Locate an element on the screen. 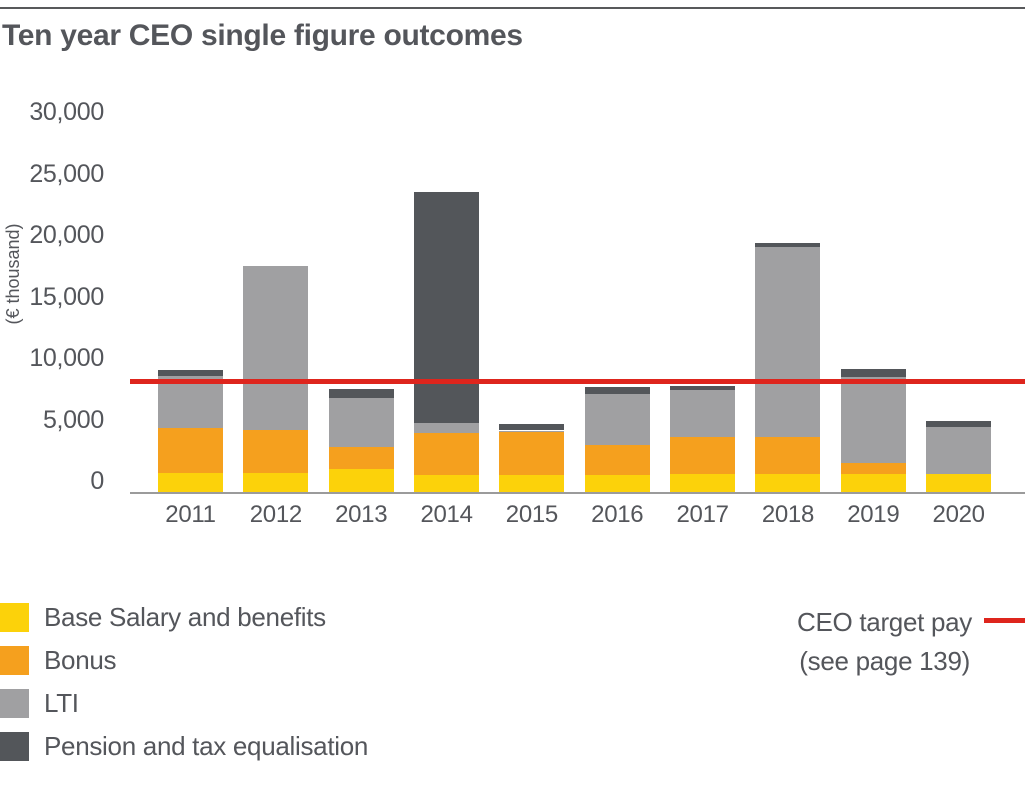  legend-label: Pension and tax equalisation is located at coordinates (206, 745).